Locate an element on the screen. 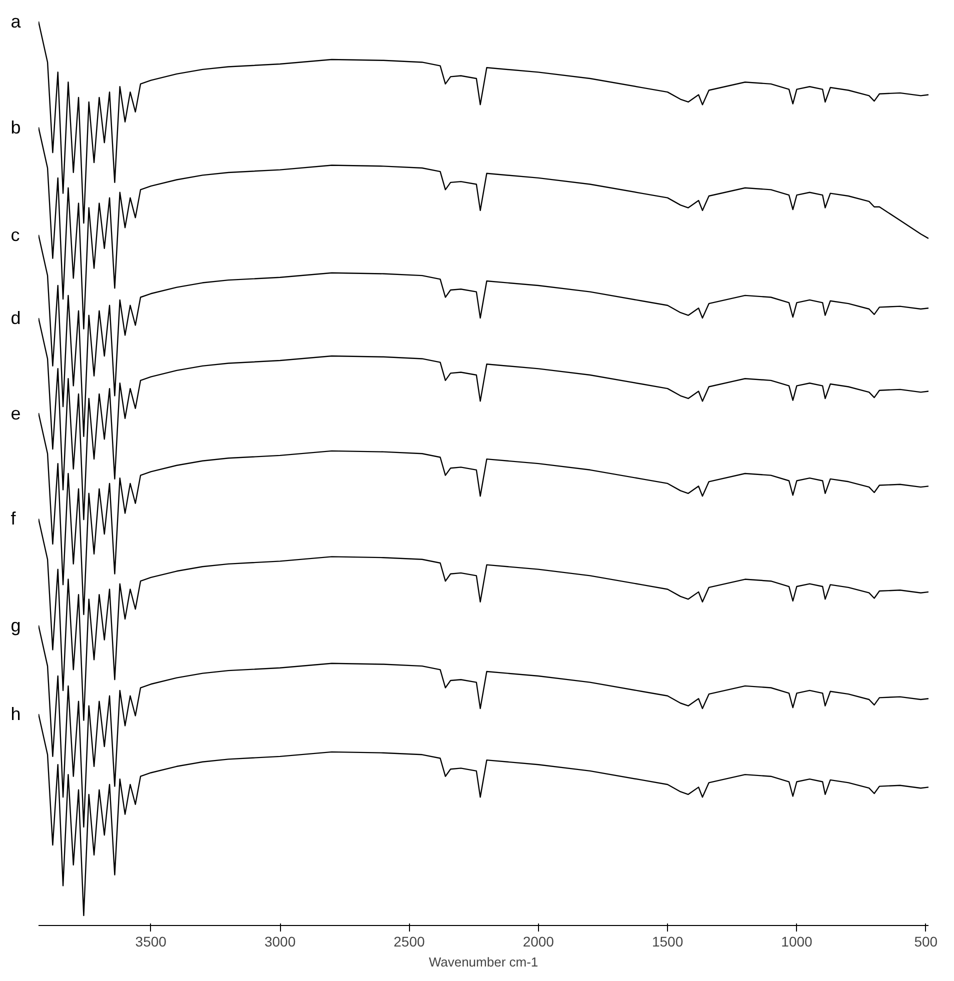 The width and height of the screenshot is (954, 981). series-label: a is located at coordinates (16, 22).